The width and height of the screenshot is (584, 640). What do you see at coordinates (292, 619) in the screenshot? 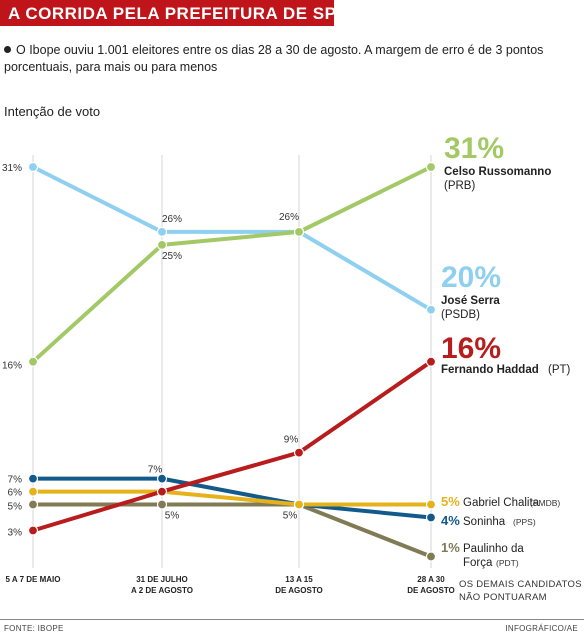
I see `footer-divider` at bounding box center [292, 619].